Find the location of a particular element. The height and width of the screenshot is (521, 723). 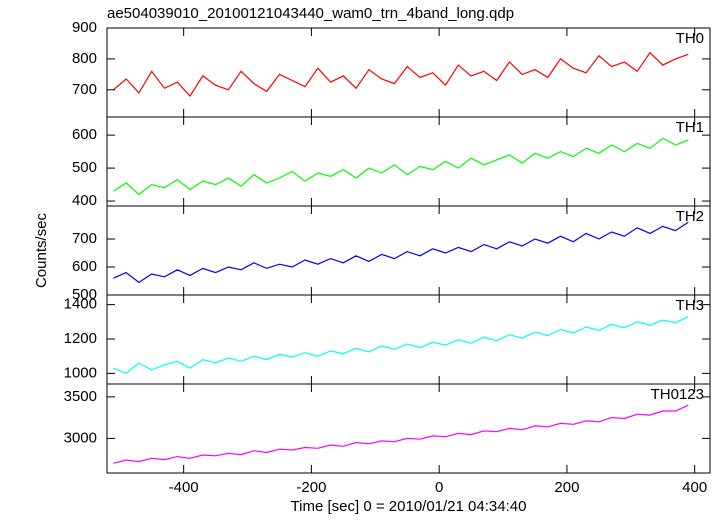

y-tick-label: 1400 is located at coordinates (80, 304).